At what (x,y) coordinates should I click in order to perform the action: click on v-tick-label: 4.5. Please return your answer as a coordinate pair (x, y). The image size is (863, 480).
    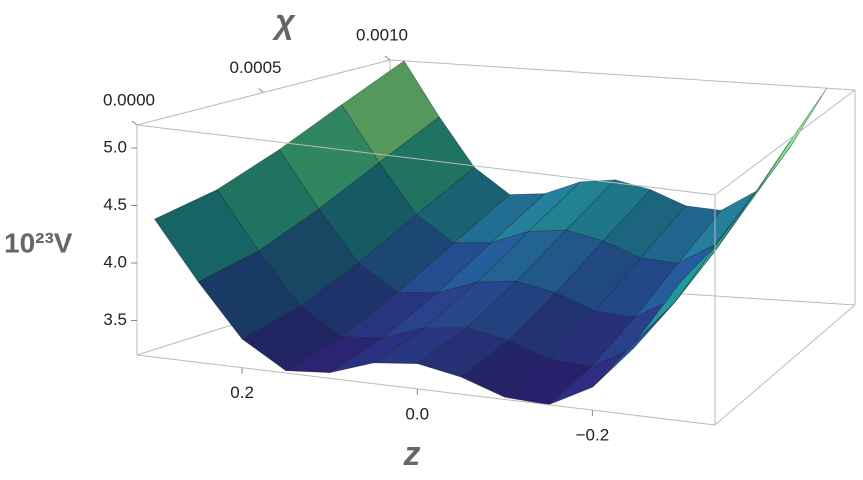
    Looking at the image, I should click on (115, 204).